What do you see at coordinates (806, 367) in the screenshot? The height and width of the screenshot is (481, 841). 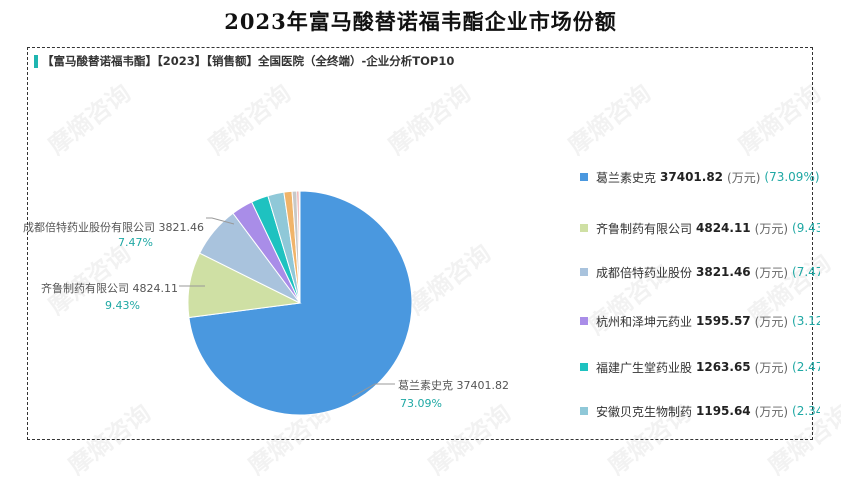 I see `legend-percent: (2.47%)` at bounding box center [806, 367].